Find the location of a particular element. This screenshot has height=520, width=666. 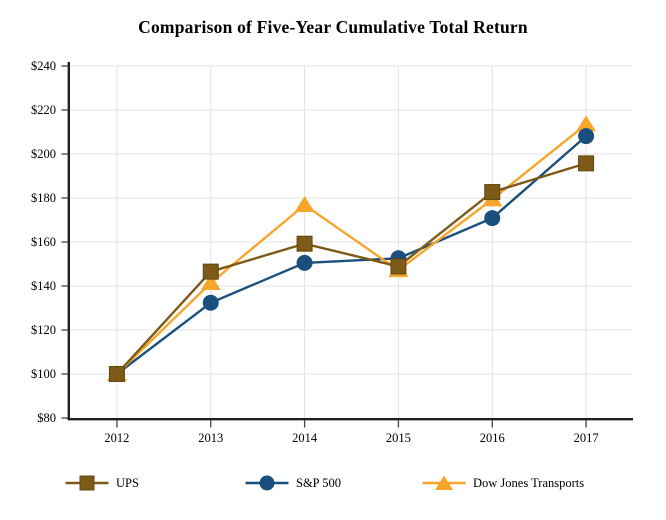

x-tick-label: 2014 is located at coordinates (305, 438).